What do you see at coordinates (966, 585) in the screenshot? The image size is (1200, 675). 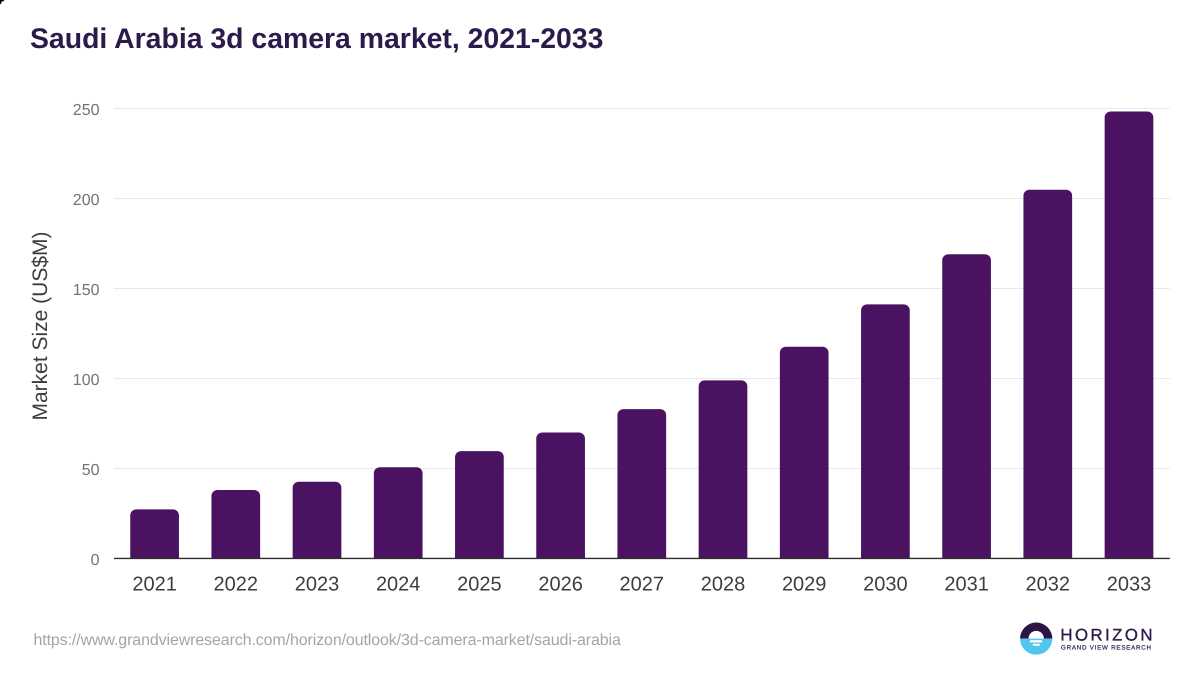 I see `svg-text: 2031` at bounding box center [966, 585].